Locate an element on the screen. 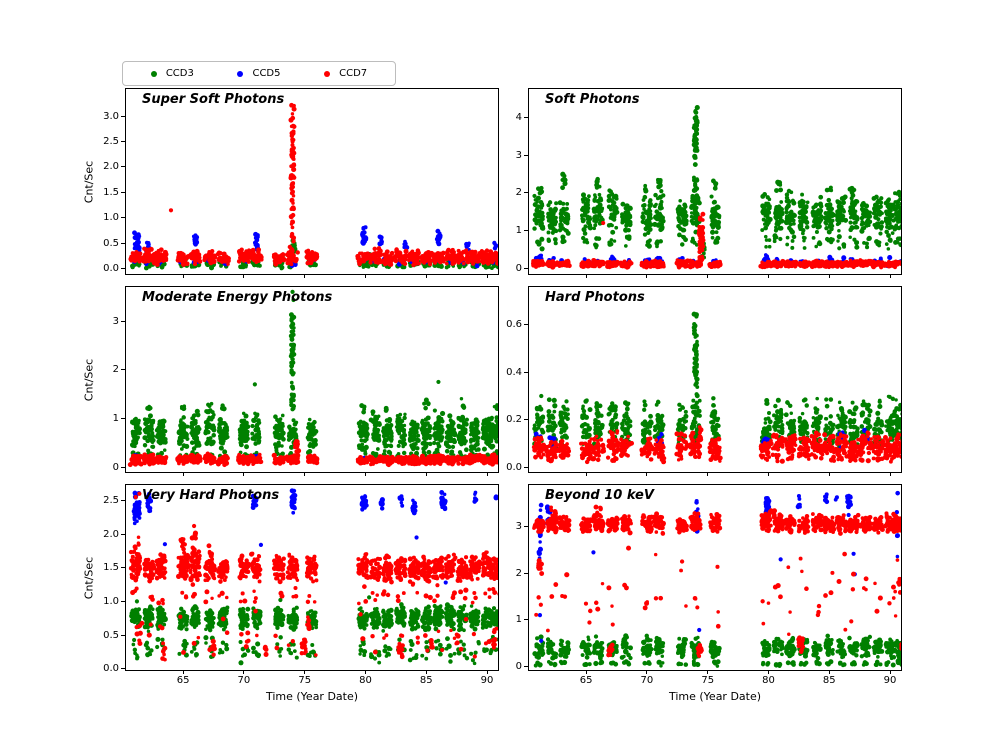 This screenshot has width=1000, height=750. subplot-title: Super Soft Photons is located at coordinates (213, 99).